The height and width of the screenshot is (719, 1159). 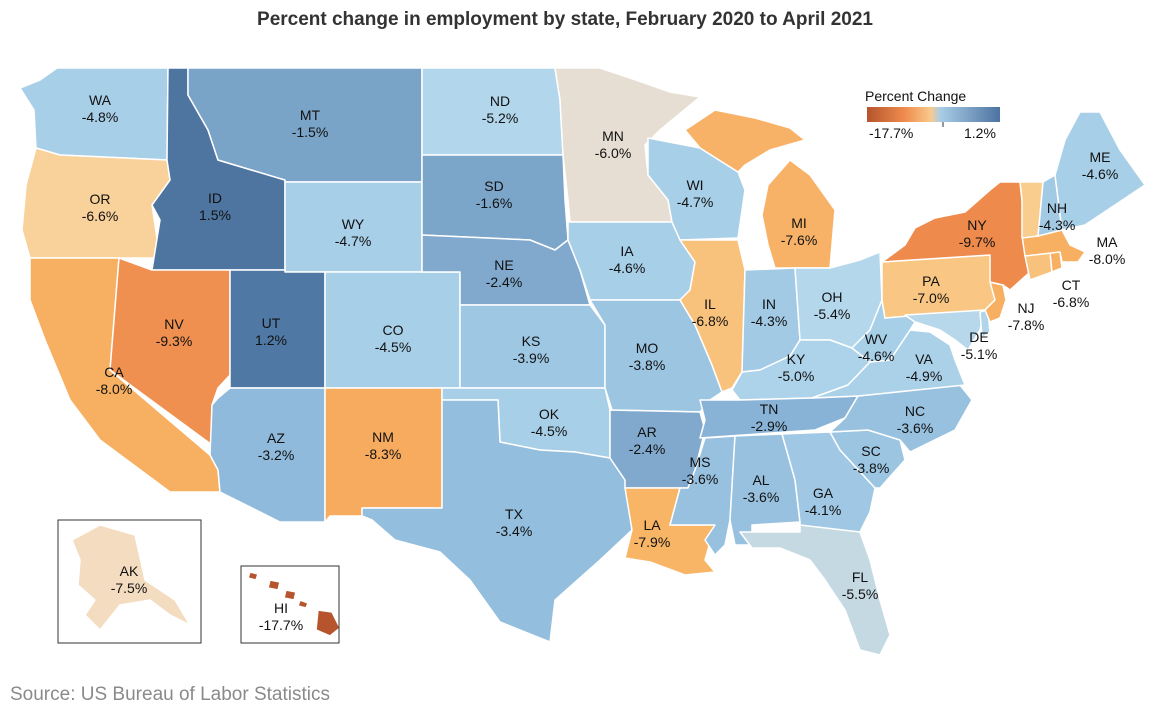 What do you see at coordinates (815, 590) in the screenshot?
I see `state-fl` at bounding box center [815, 590].